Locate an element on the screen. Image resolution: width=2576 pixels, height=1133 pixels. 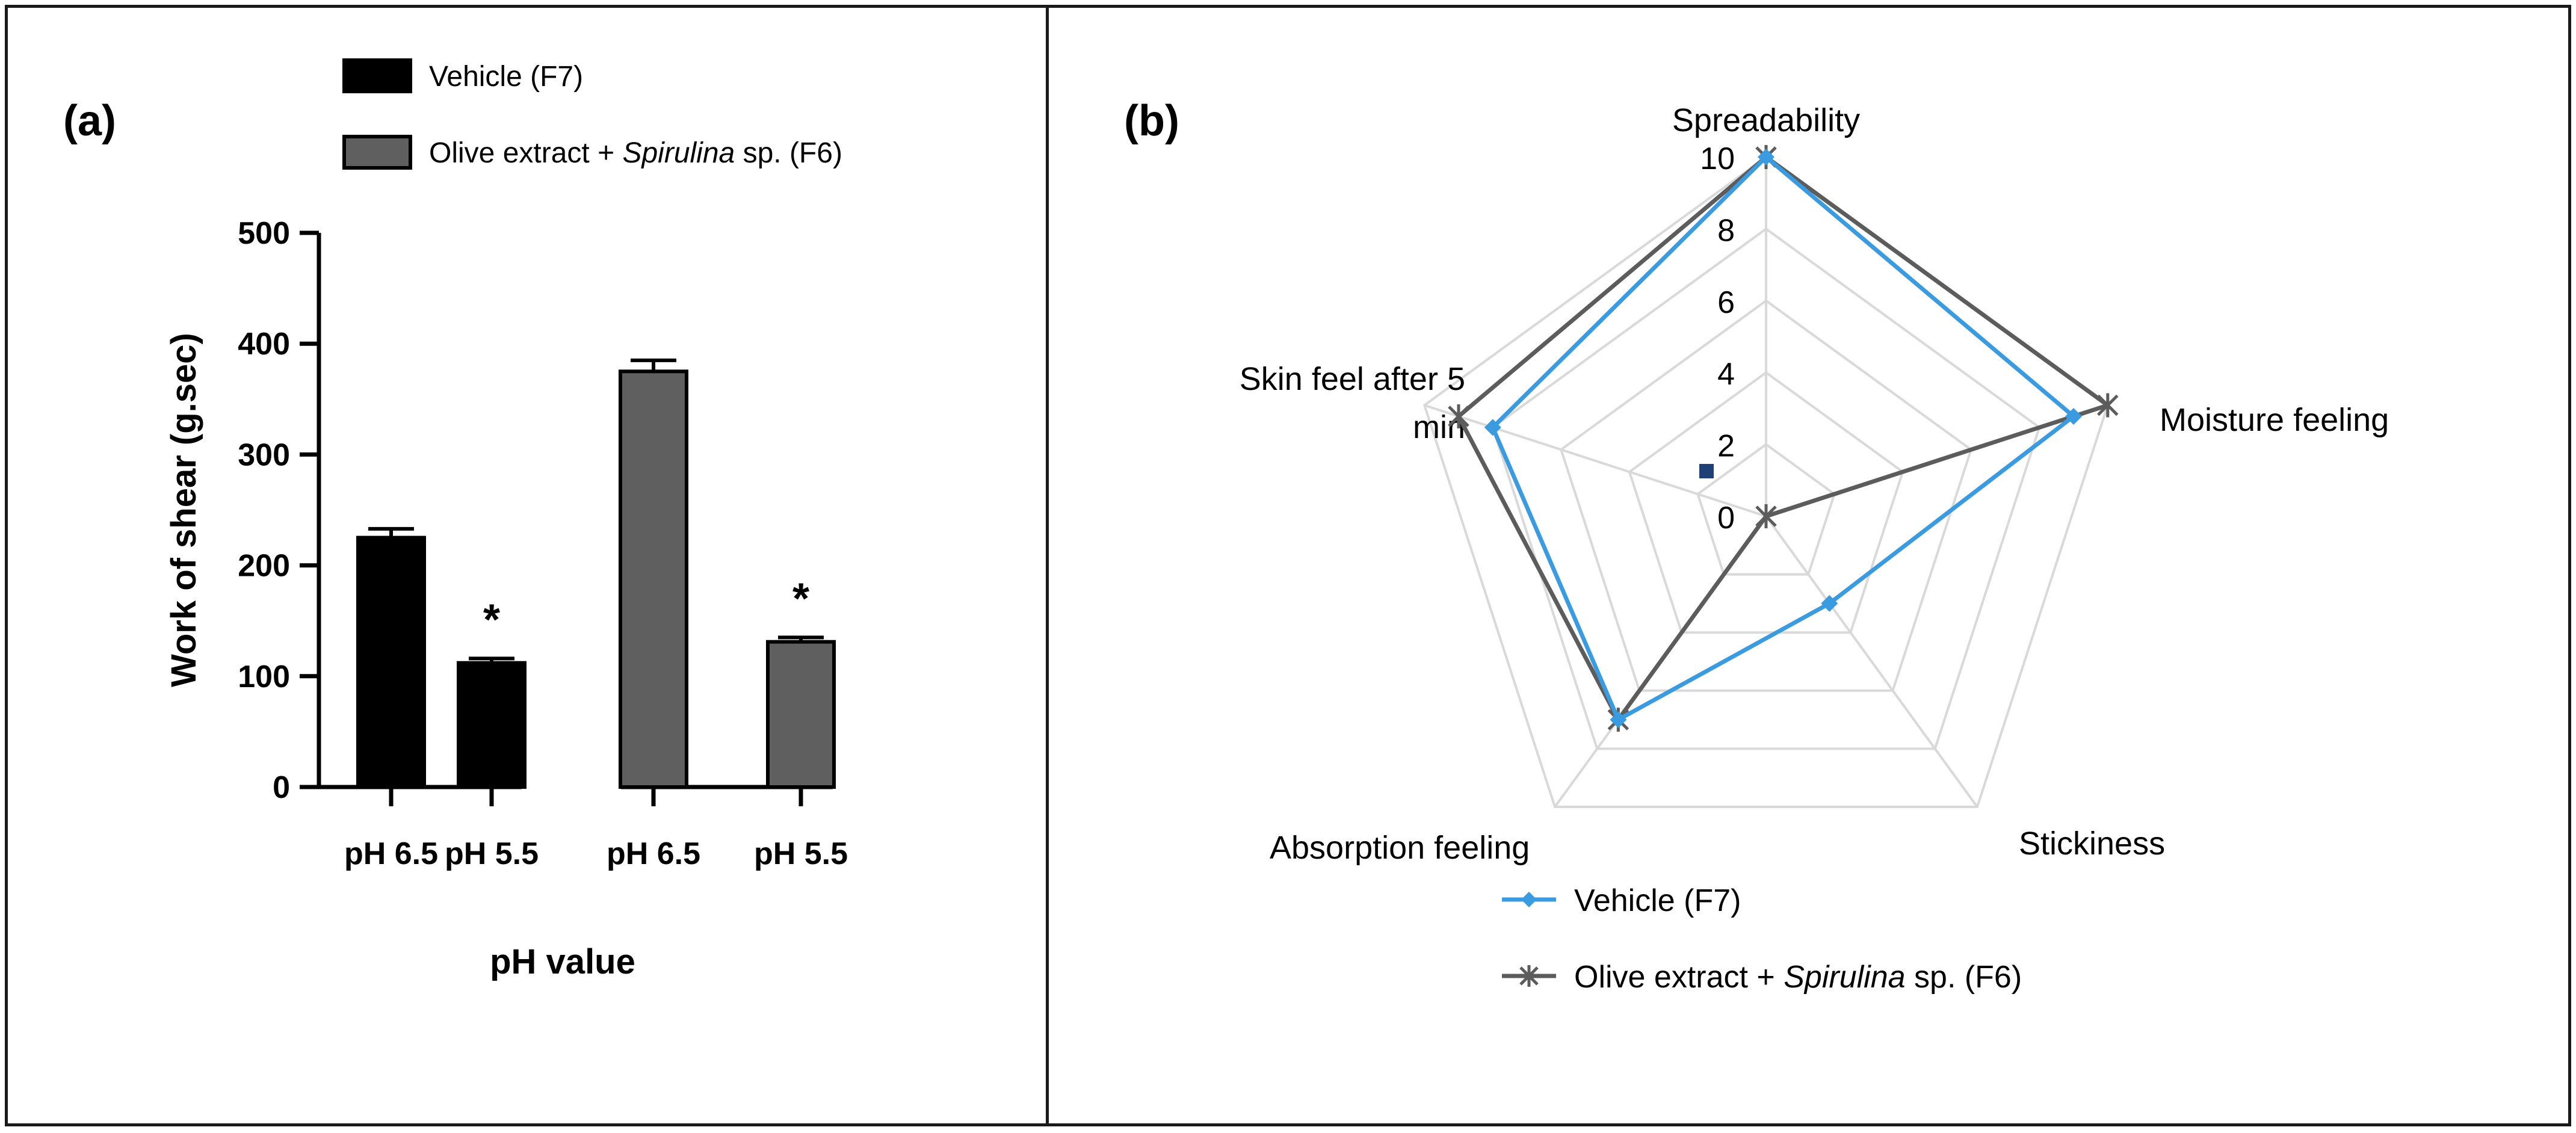
radar-tick-label-4: 8 is located at coordinates (1726, 230).